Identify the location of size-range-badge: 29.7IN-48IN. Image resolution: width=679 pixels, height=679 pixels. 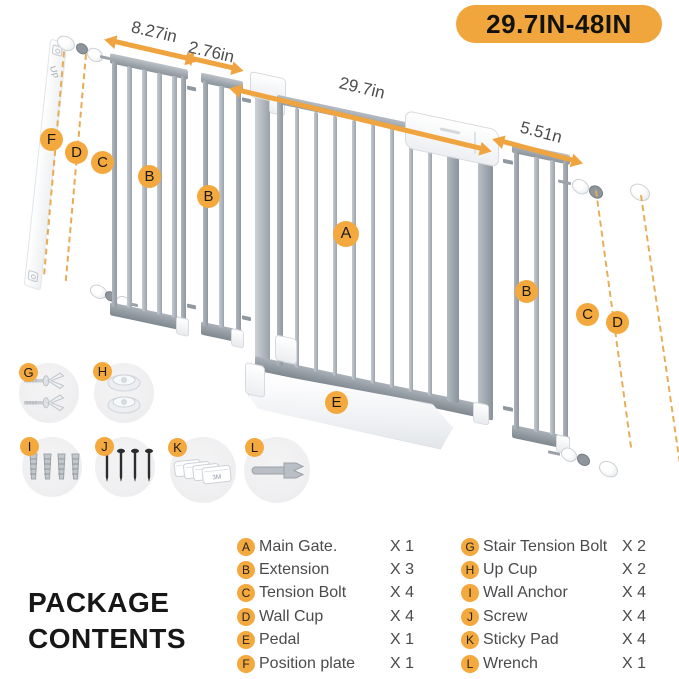
(559, 24).